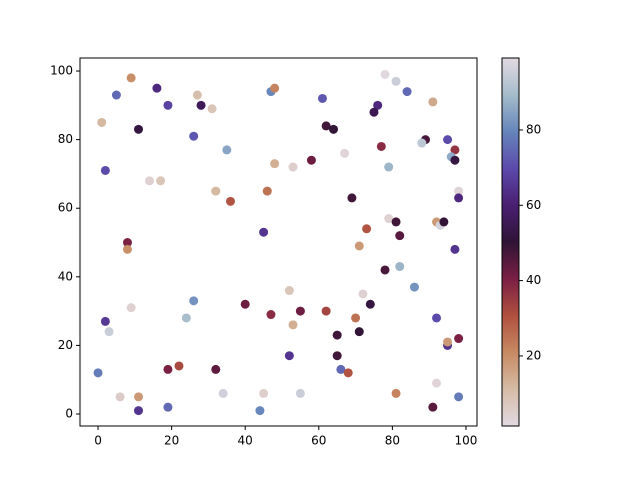  I want to click on colorbar-tick-label: 60, so click(533, 205).